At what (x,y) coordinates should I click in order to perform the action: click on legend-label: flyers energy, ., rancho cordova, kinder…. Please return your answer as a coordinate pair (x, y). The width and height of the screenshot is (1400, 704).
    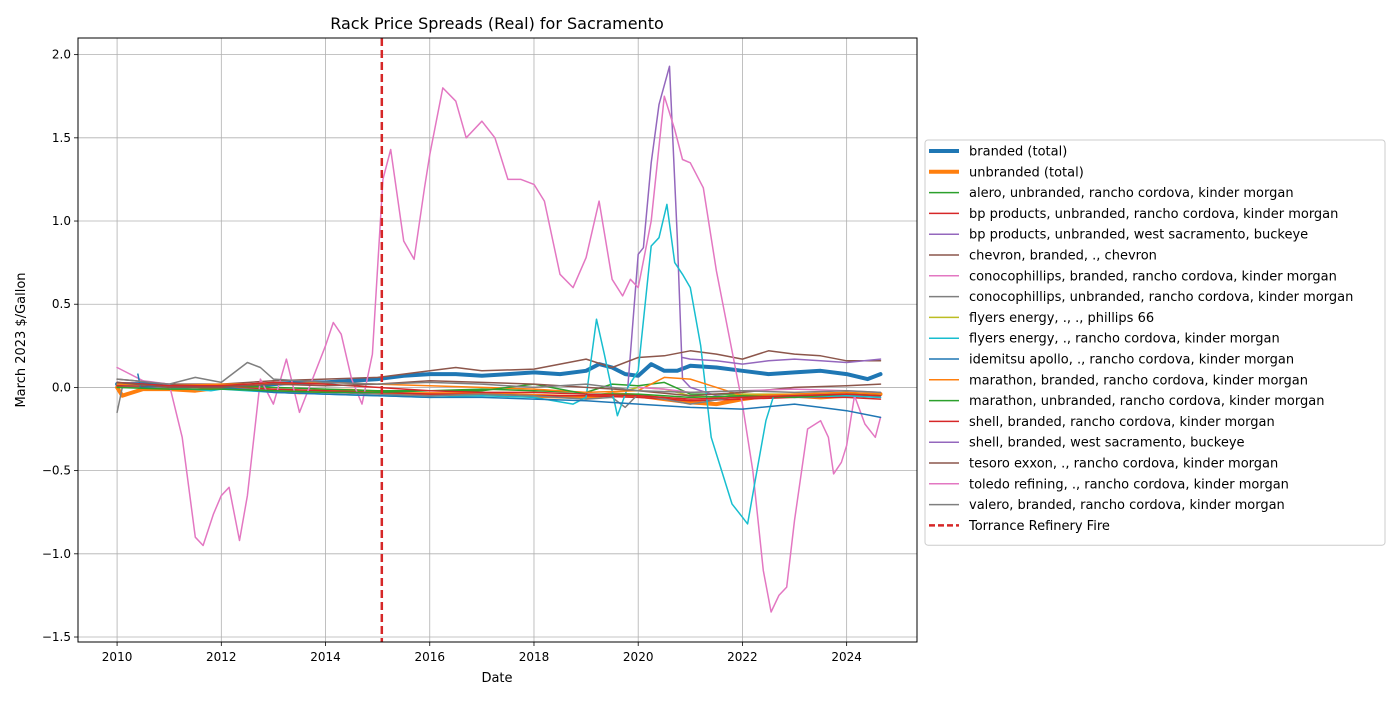
    Looking at the image, I should click on (1124, 339).